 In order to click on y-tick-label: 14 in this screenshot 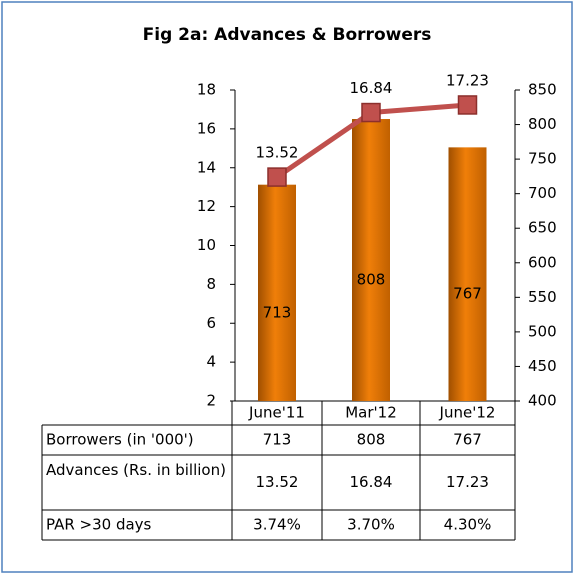, I will do `click(206, 167)`.